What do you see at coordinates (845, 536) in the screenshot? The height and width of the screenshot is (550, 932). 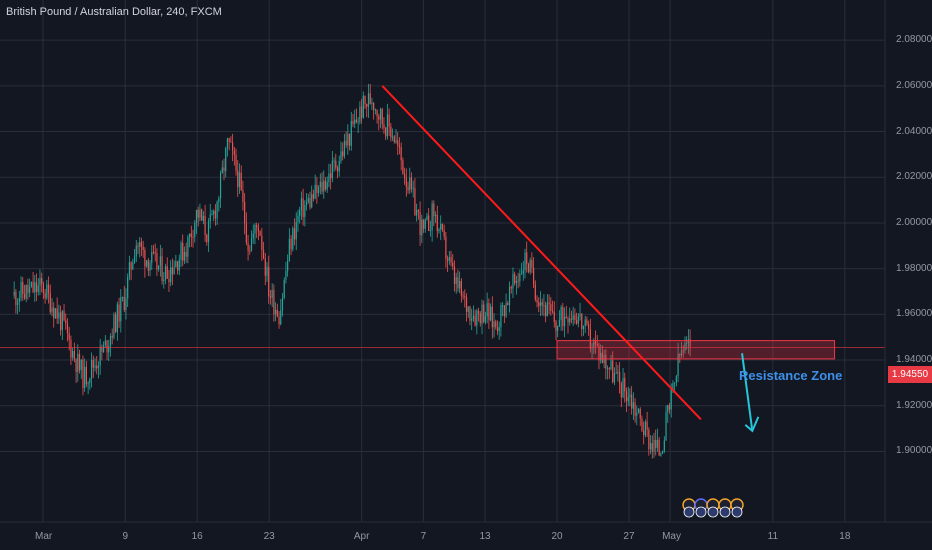 I see `time-tick-label: 18` at bounding box center [845, 536].